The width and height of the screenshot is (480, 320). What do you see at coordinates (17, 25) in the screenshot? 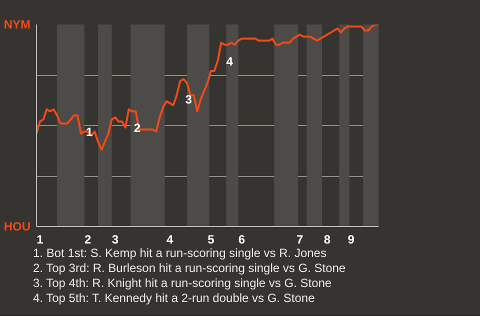
I see `text: NYM` at bounding box center [17, 25].